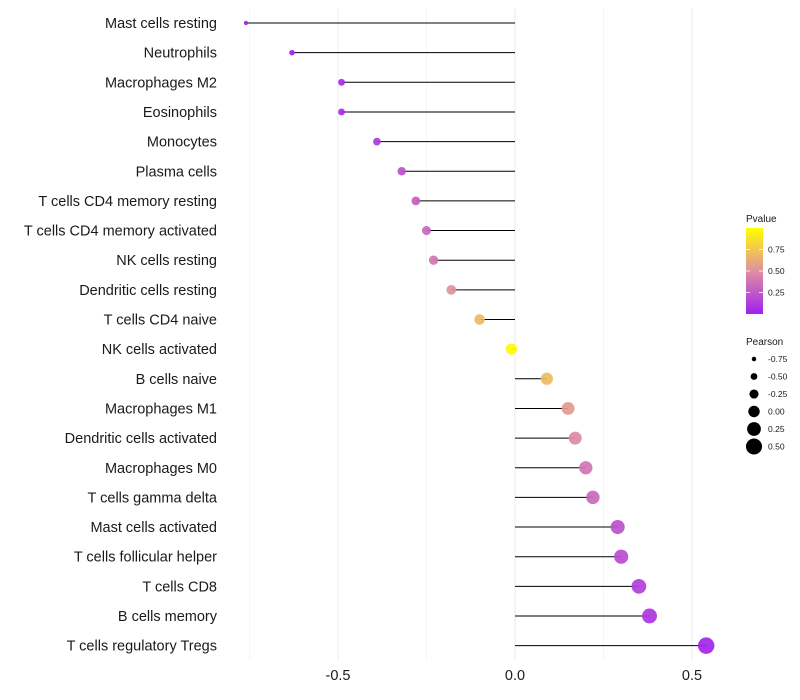  Describe the element at coordinates (160, 321) in the screenshot. I see `y-tick-label: T cells CD4 naive` at that location.